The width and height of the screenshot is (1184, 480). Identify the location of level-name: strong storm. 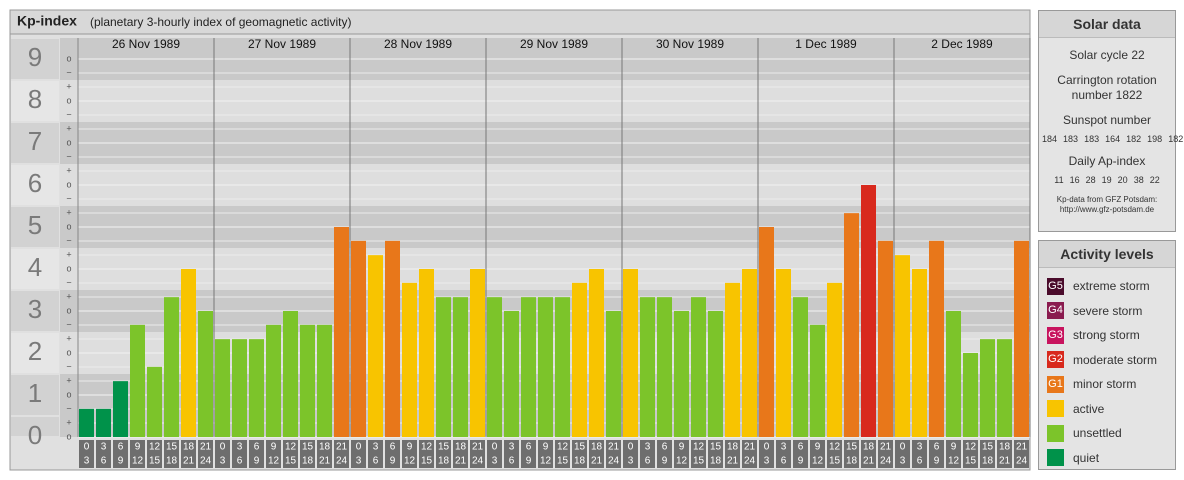
(1106, 335).